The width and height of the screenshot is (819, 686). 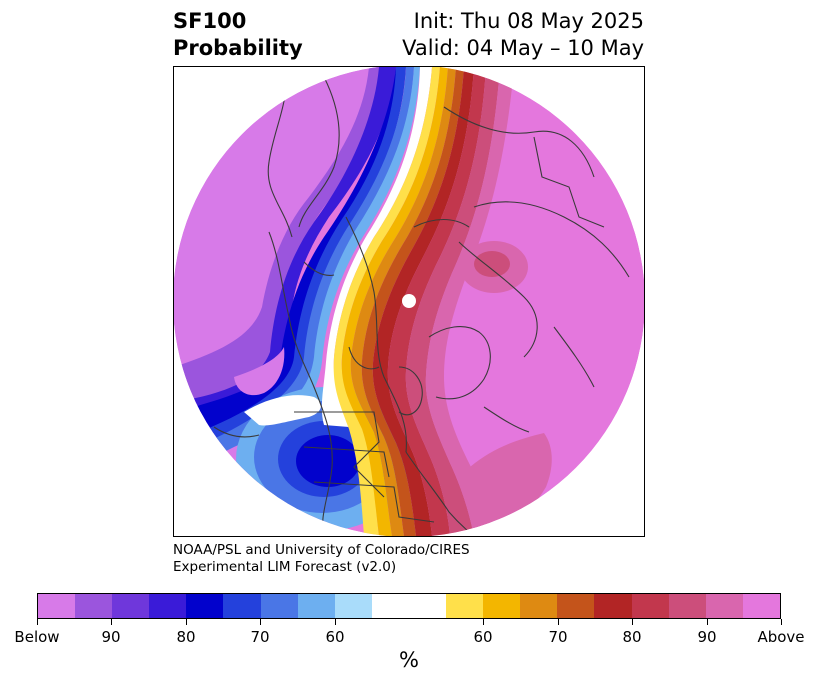 I want to click on map-title: SF100 Probability, so click(x=238, y=35).